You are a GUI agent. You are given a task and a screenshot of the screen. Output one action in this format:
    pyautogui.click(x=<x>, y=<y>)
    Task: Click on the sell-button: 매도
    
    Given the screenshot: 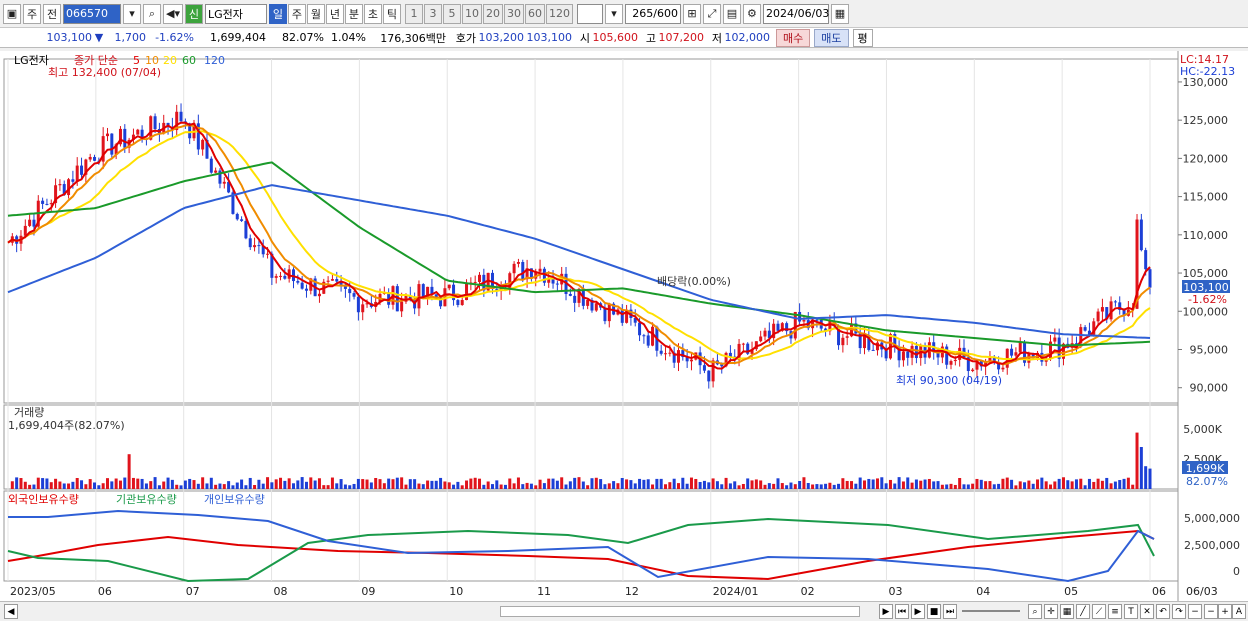 What is the action you would take?
    pyautogui.click(x=831, y=37)
    